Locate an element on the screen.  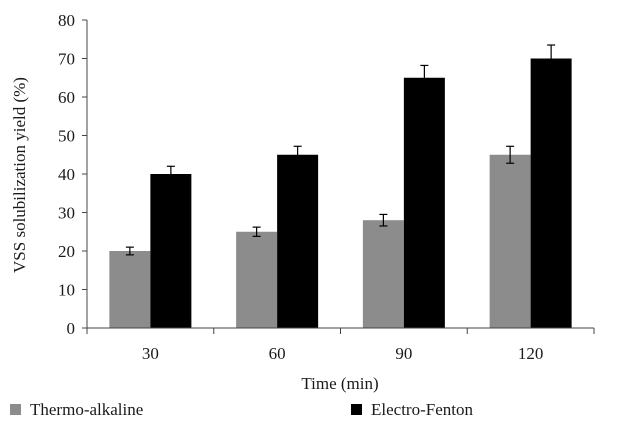
y-axis-ticks: 0 10 20 30 40 50 60 70 80 is located at coordinates (72, 174).